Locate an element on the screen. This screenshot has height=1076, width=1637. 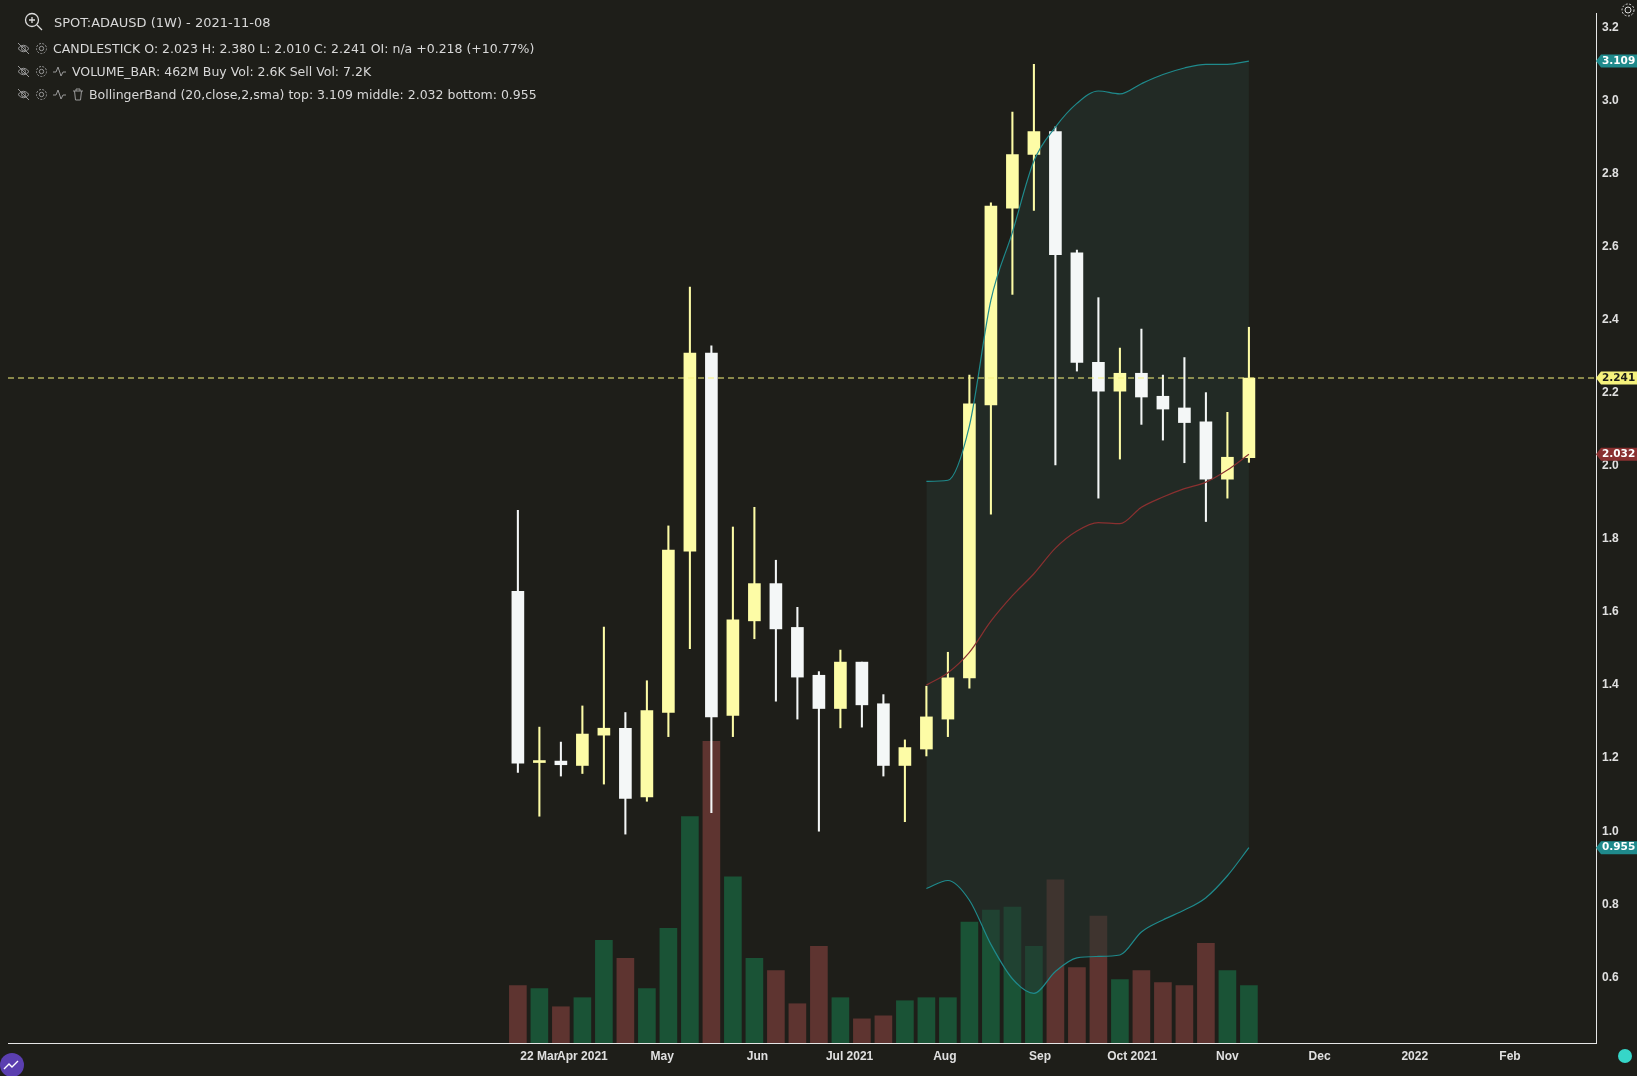
x-tick-label: Oct 2021 is located at coordinates (1132, 1055).